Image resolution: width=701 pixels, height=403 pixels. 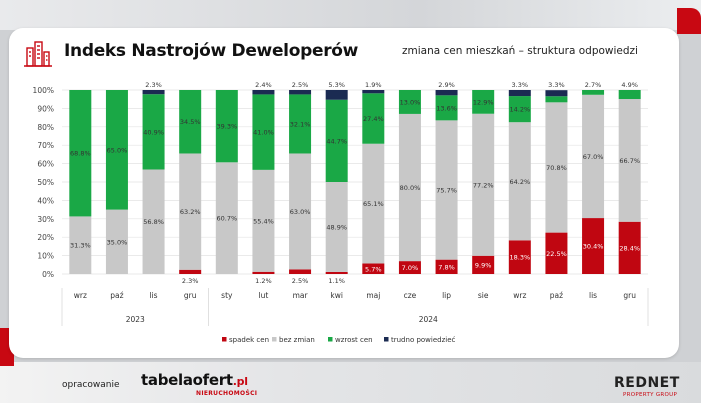 I want to click on x-tick-label: lut, so click(x=264, y=295).